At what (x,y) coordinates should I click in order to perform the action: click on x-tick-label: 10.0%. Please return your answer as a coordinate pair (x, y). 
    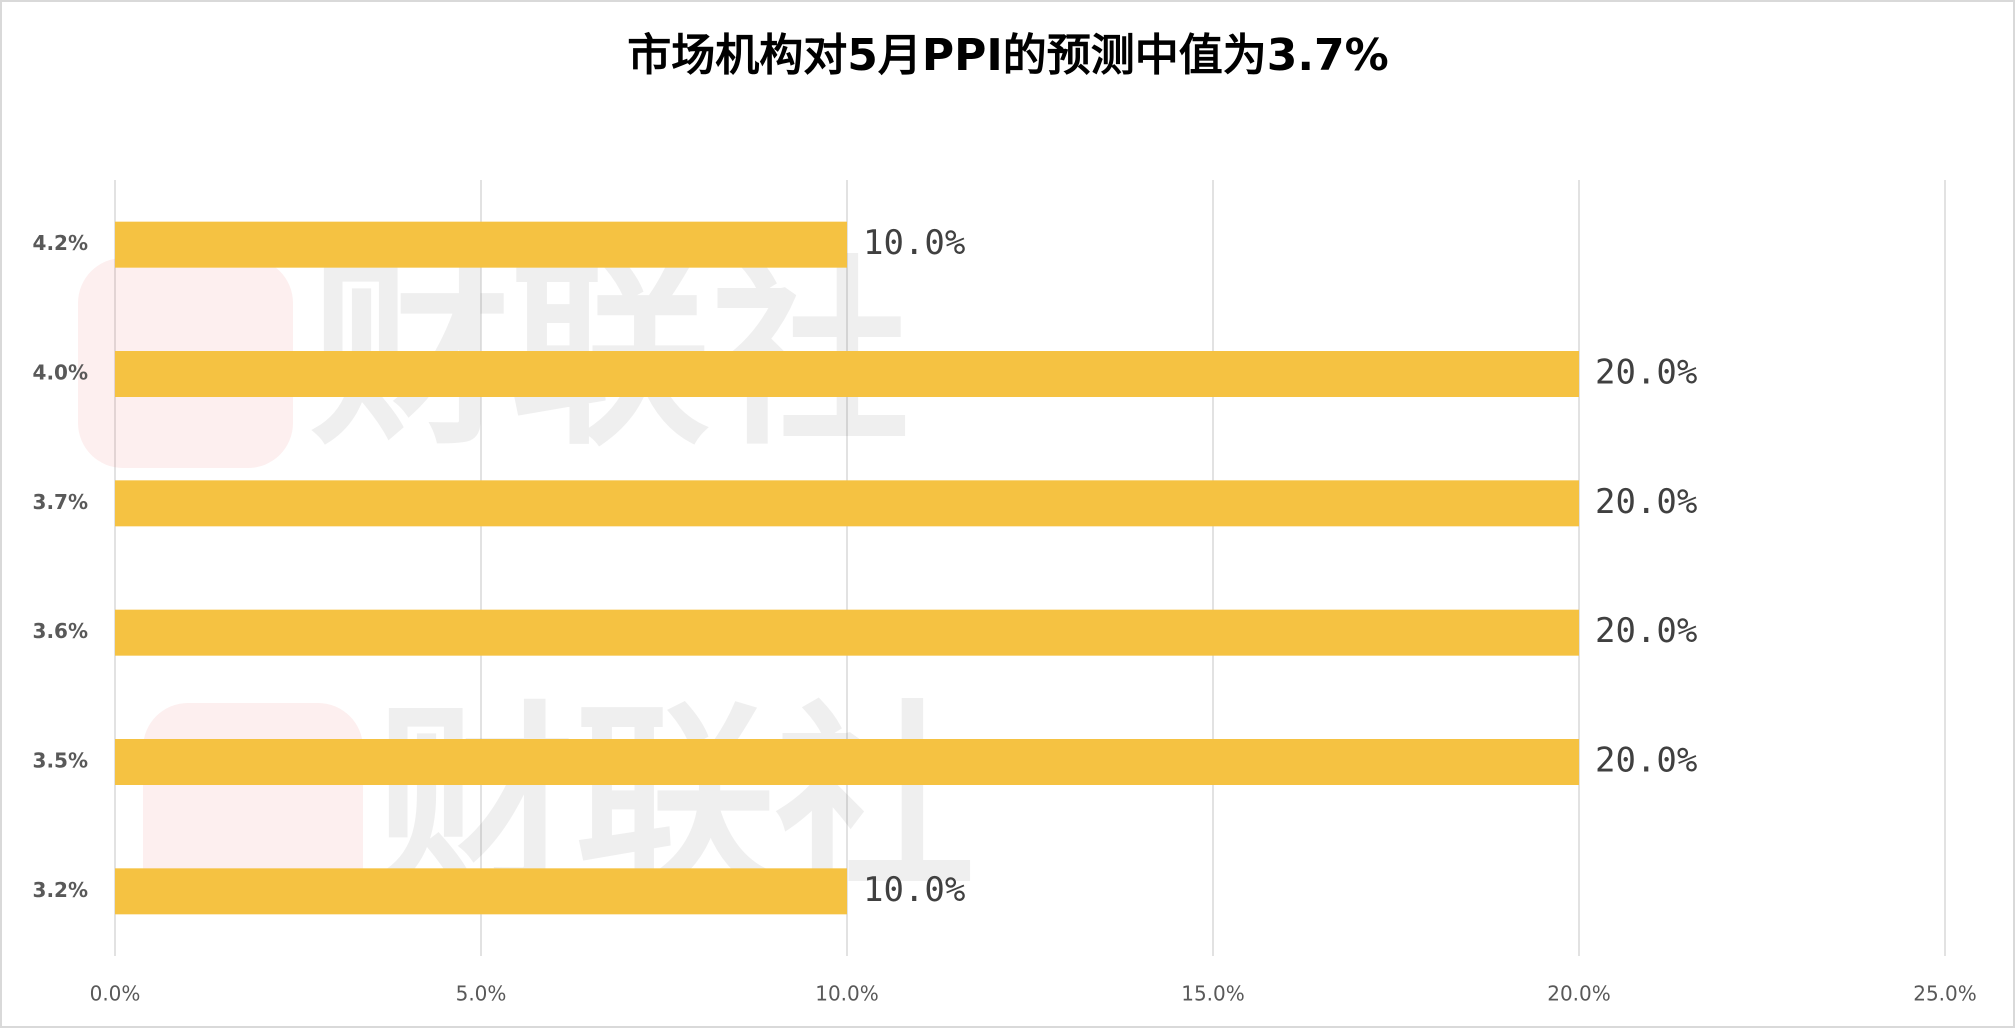
    Looking at the image, I should click on (847, 994).